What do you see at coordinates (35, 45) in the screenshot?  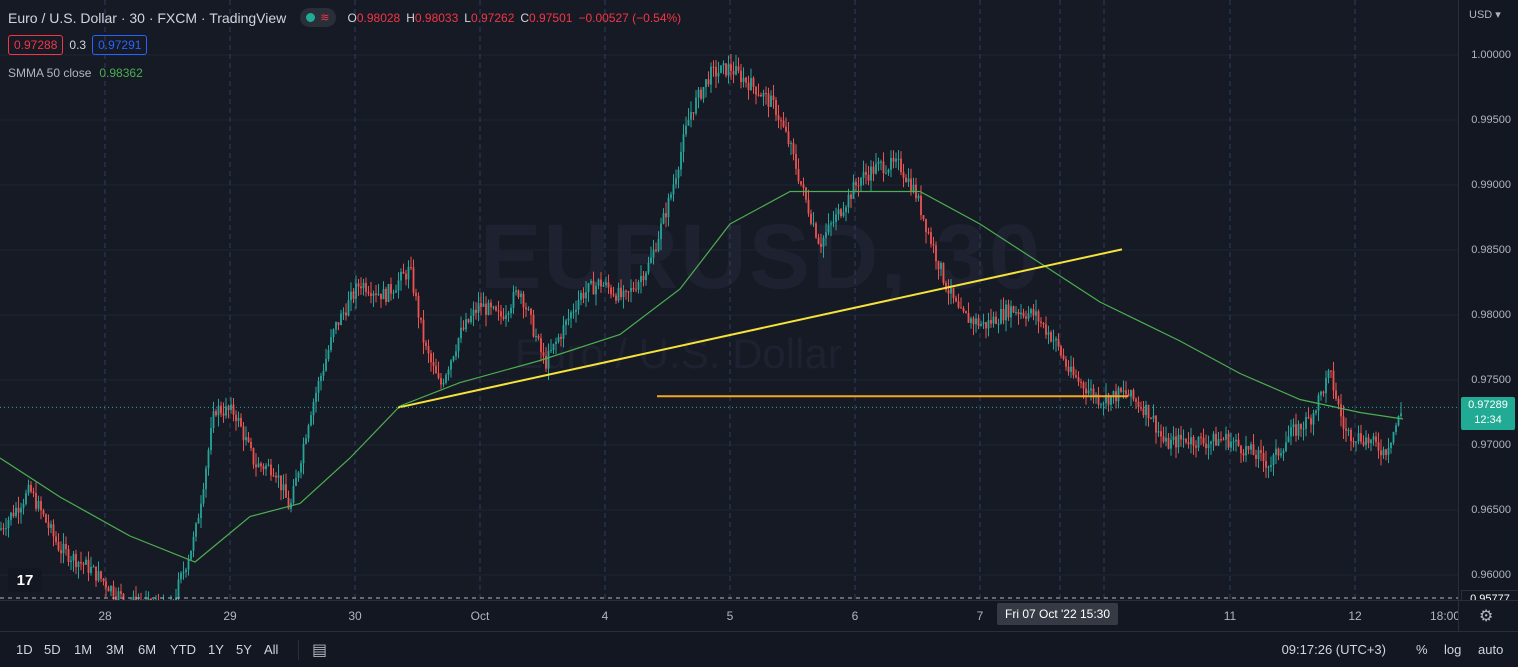 I see `sell-button: 0.97288` at bounding box center [35, 45].